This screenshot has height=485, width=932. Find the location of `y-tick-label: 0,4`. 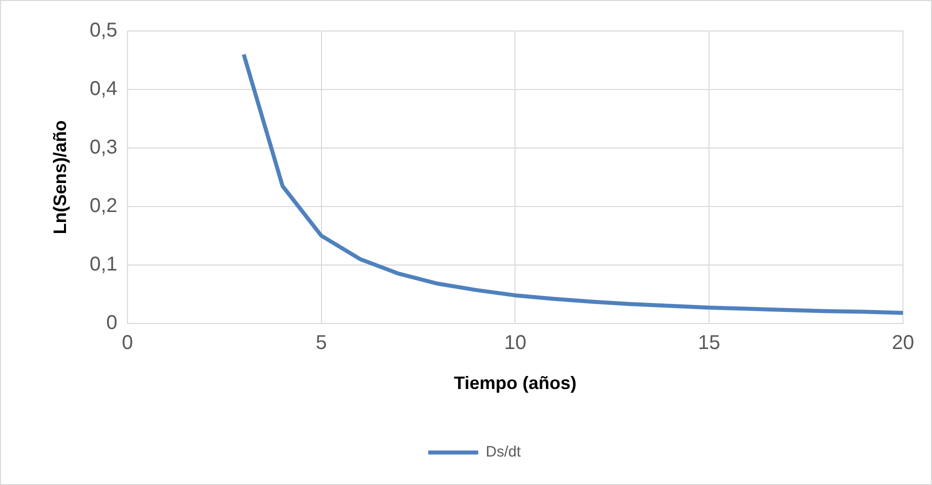

y-tick-label: 0,4 is located at coordinates (104, 89).